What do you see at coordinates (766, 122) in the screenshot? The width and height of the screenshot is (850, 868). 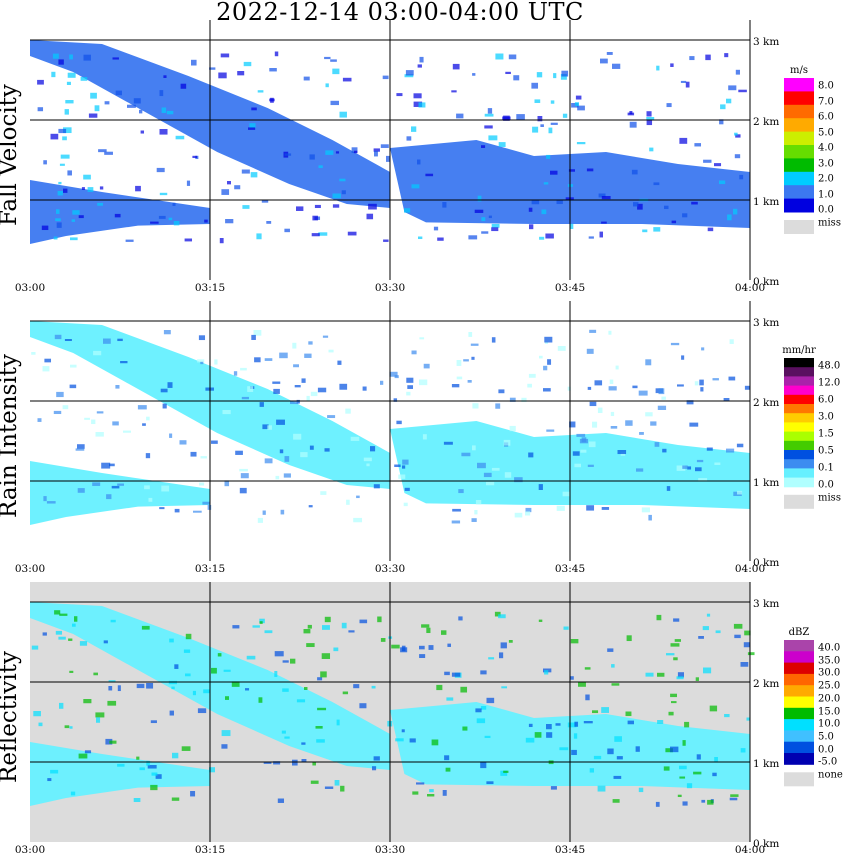 I see `y-tick-label: 2 km` at bounding box center [766, 122].